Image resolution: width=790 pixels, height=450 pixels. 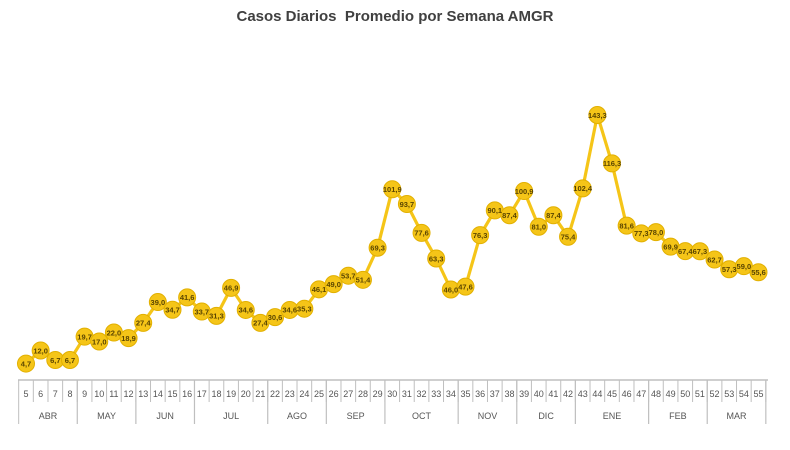 I want to click on data-label: 53,7, so click(x=348, y=275).